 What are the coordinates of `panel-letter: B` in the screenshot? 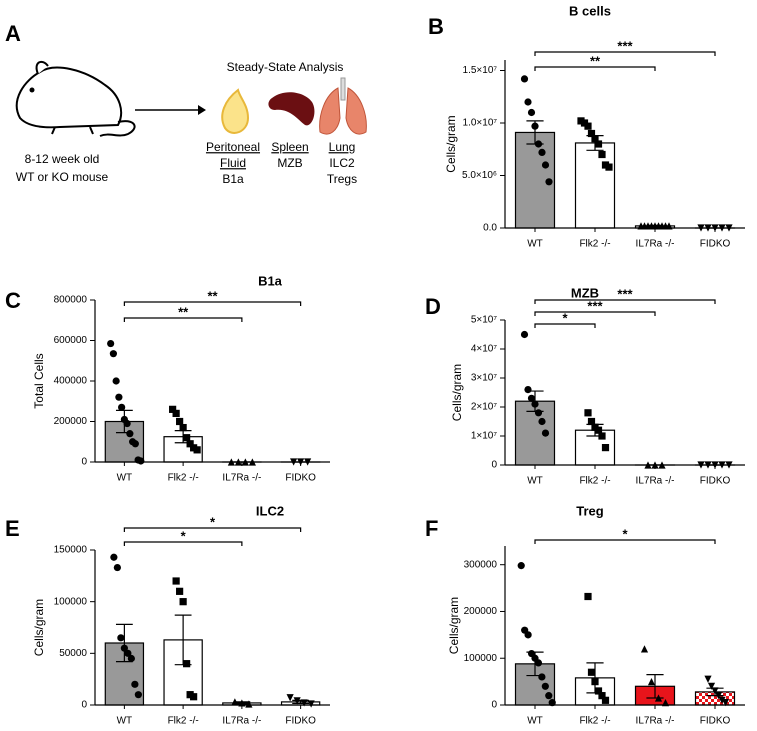 It's located at (436, 26).